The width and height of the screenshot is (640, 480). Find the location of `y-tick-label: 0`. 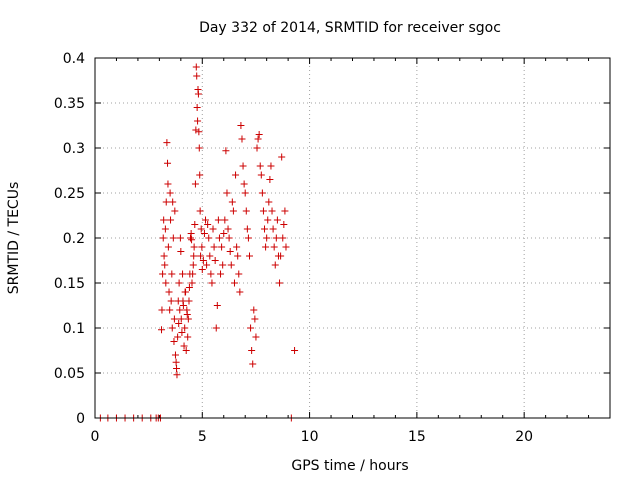

y-tick-label: 0 is located at coordinates (80, 419).